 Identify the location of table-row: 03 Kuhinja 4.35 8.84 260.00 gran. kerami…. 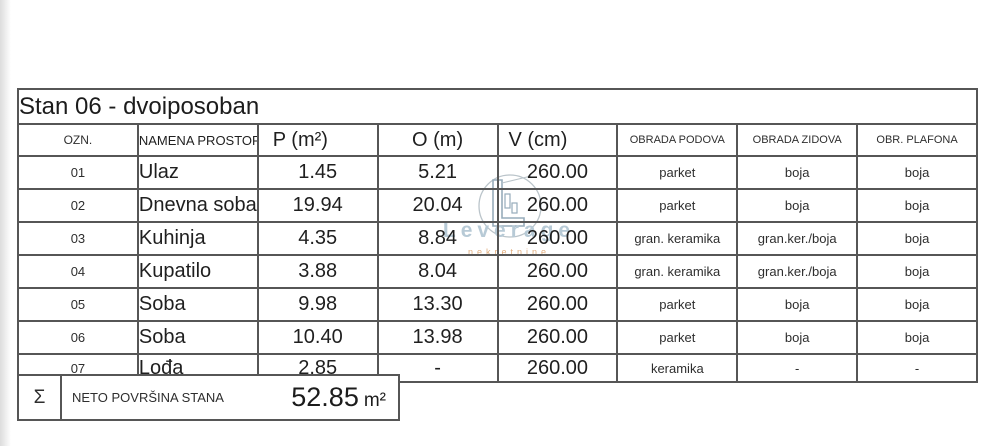
(497, 238).